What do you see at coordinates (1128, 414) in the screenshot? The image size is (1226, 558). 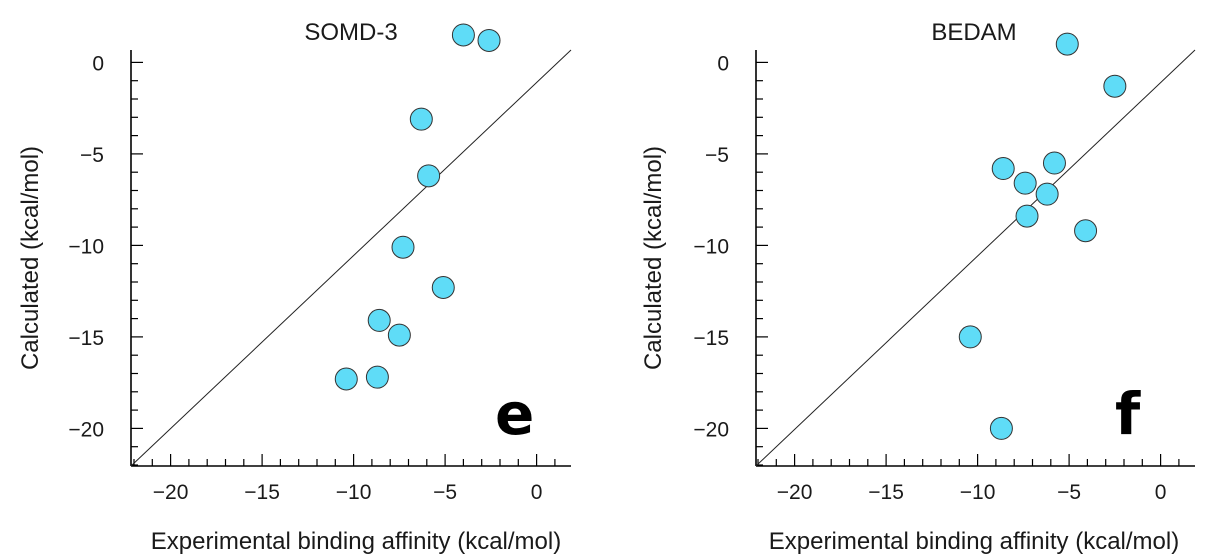 I see `panel-label: f` at bounding box center [1128, 414].